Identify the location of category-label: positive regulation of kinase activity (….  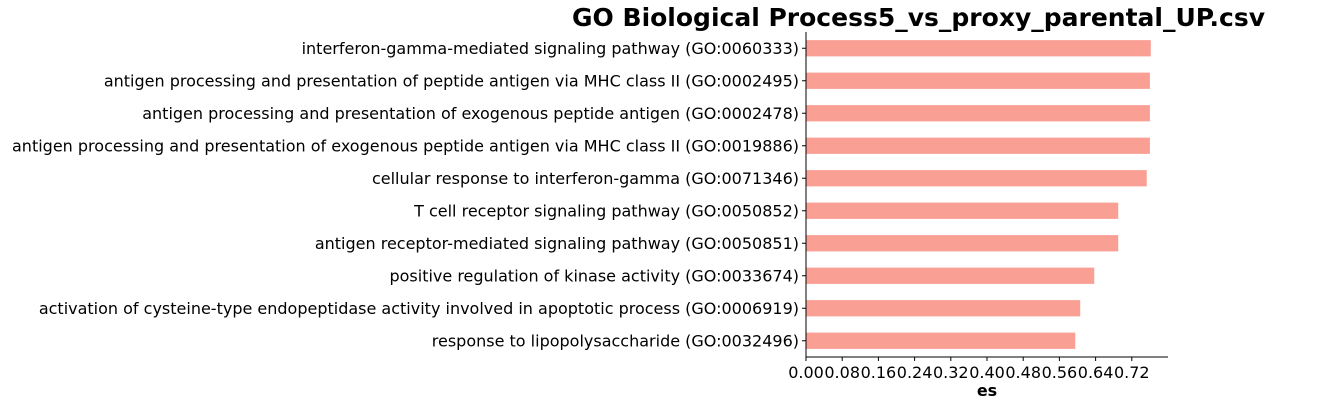
(594, 275).